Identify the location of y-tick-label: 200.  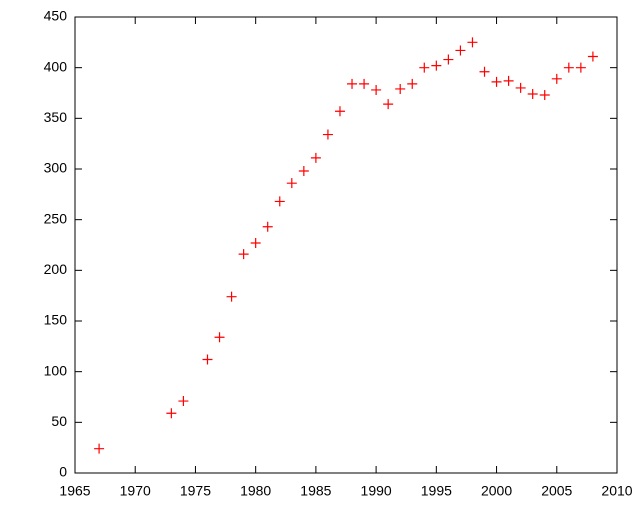
(56, 269).